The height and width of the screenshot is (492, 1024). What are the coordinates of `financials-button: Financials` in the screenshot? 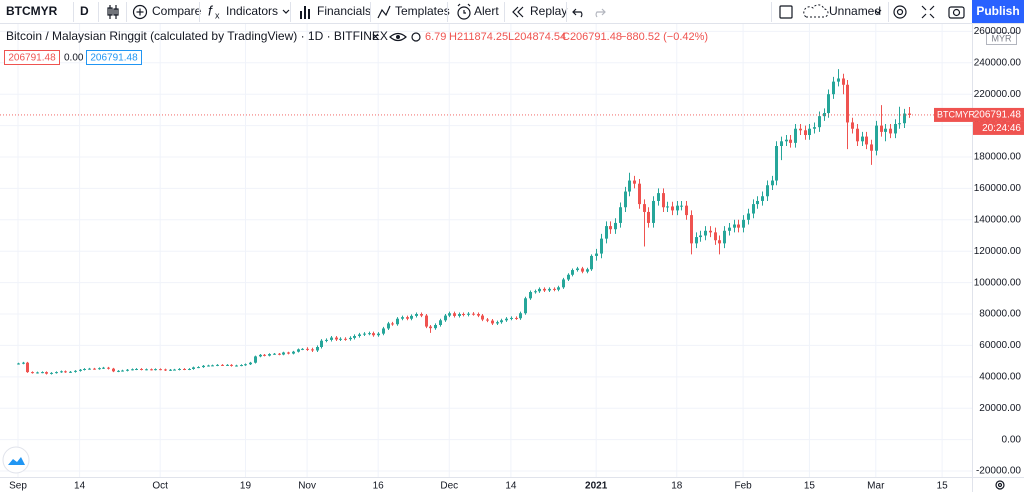 It's located at (344, 11).